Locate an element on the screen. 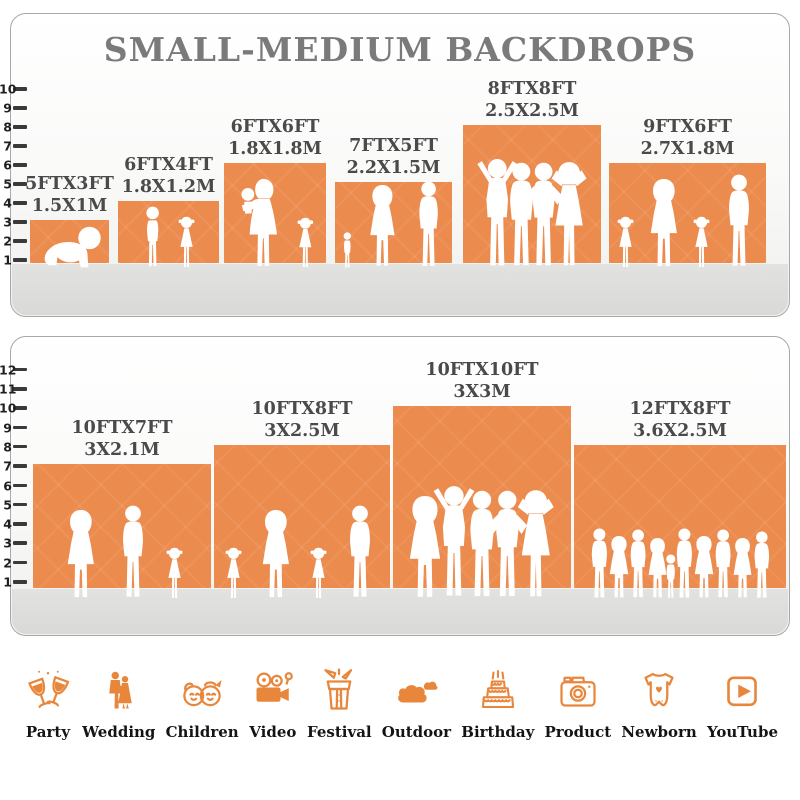  ruler-number: 12 is located at coordinates (8, 370).